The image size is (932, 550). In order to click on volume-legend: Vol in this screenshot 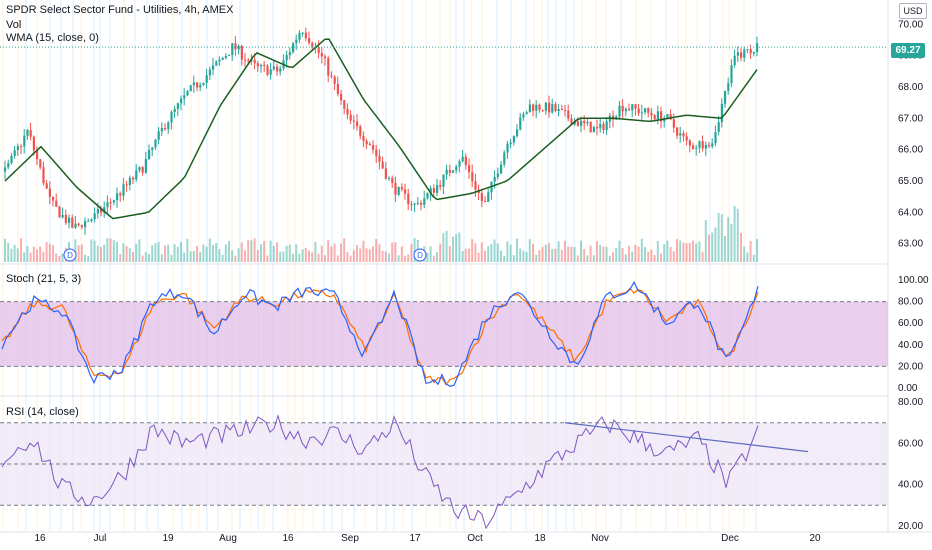, I will do `click(14, 25)`.